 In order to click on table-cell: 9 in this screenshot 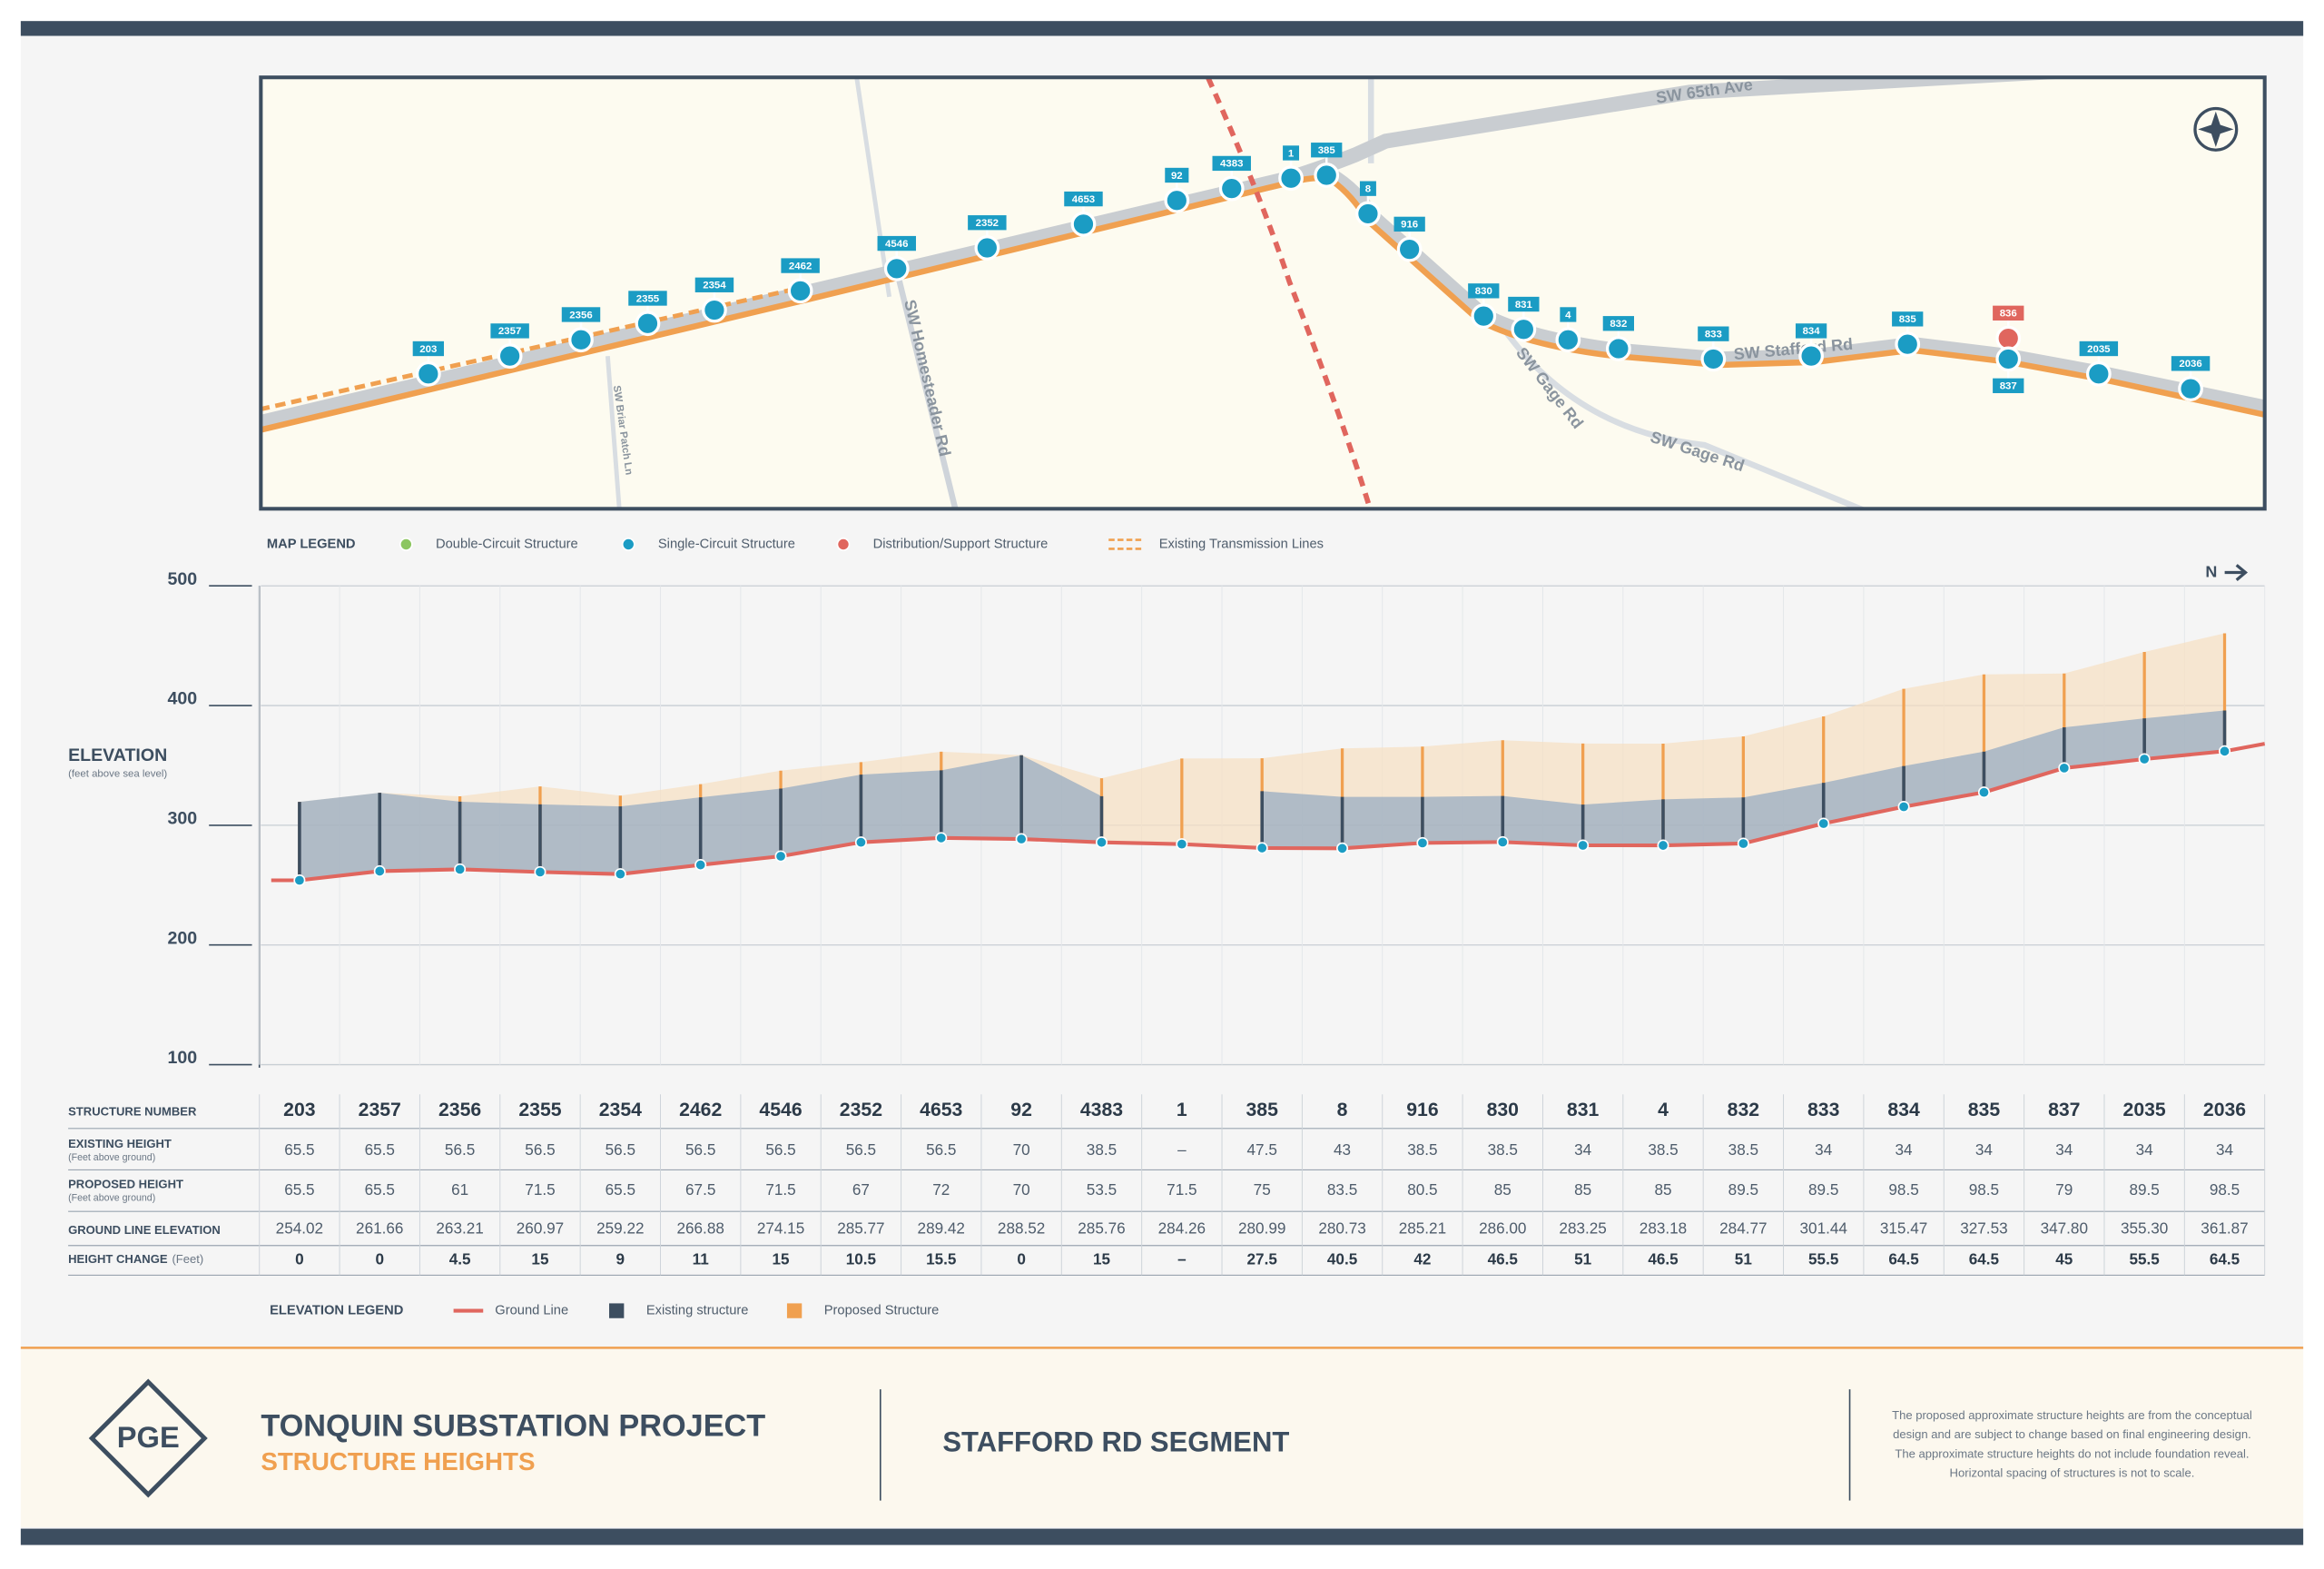, I will do `click(620, 1259)`.